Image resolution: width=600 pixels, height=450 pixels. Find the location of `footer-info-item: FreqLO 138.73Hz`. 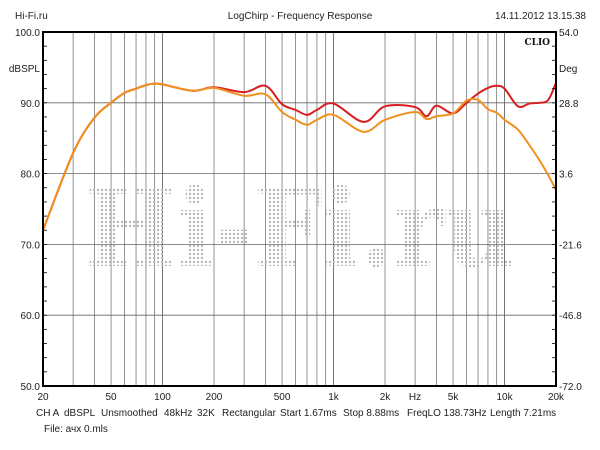

footer-info-item: FreqLO 138.73Hz is located at coordinates (447, 413).